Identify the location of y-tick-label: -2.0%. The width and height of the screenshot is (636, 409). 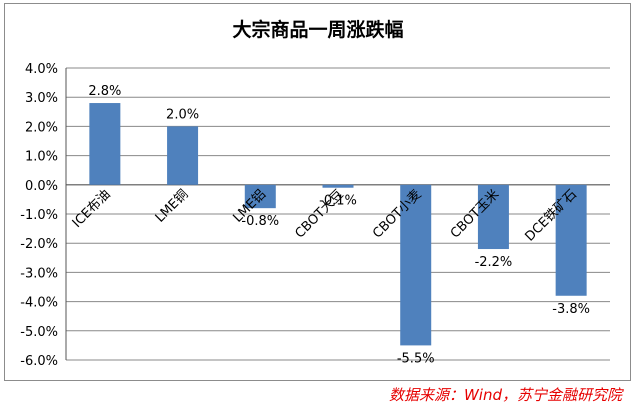
(39, 244).